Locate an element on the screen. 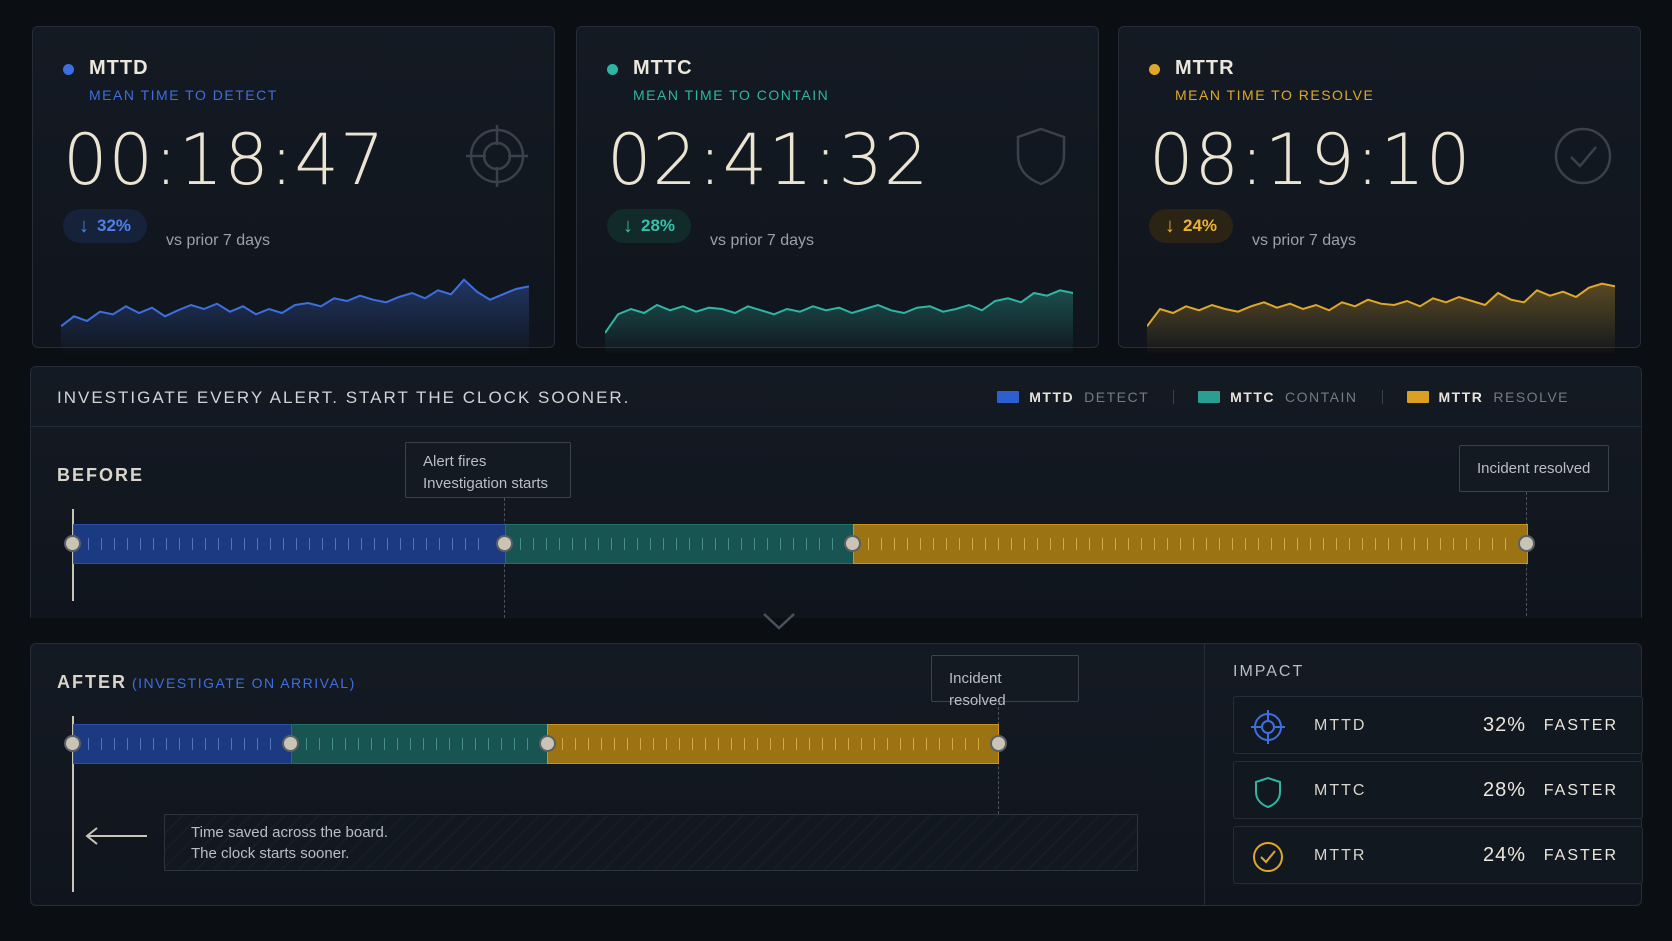 This screenshot has width=1672, height=941. mttc-sparkline is located at coordinates (839, 321).